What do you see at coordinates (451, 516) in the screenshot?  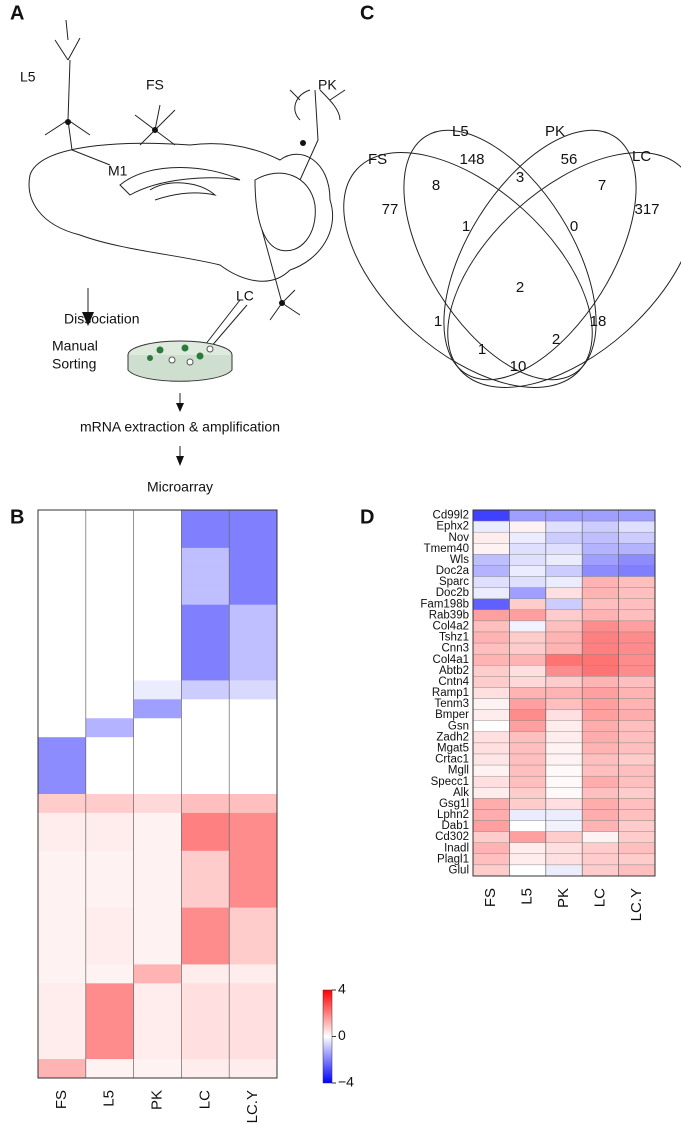 I see `gene-label: Cd99l2` at bounding box center [451, 516].